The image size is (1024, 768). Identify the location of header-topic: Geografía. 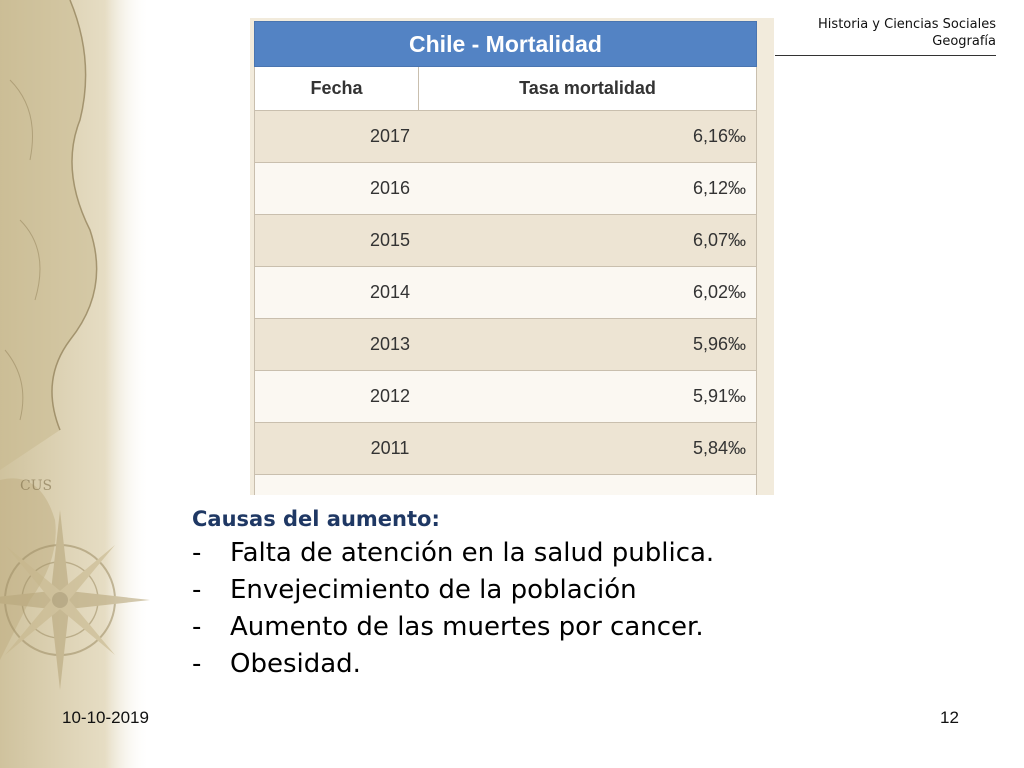
(964, 41).